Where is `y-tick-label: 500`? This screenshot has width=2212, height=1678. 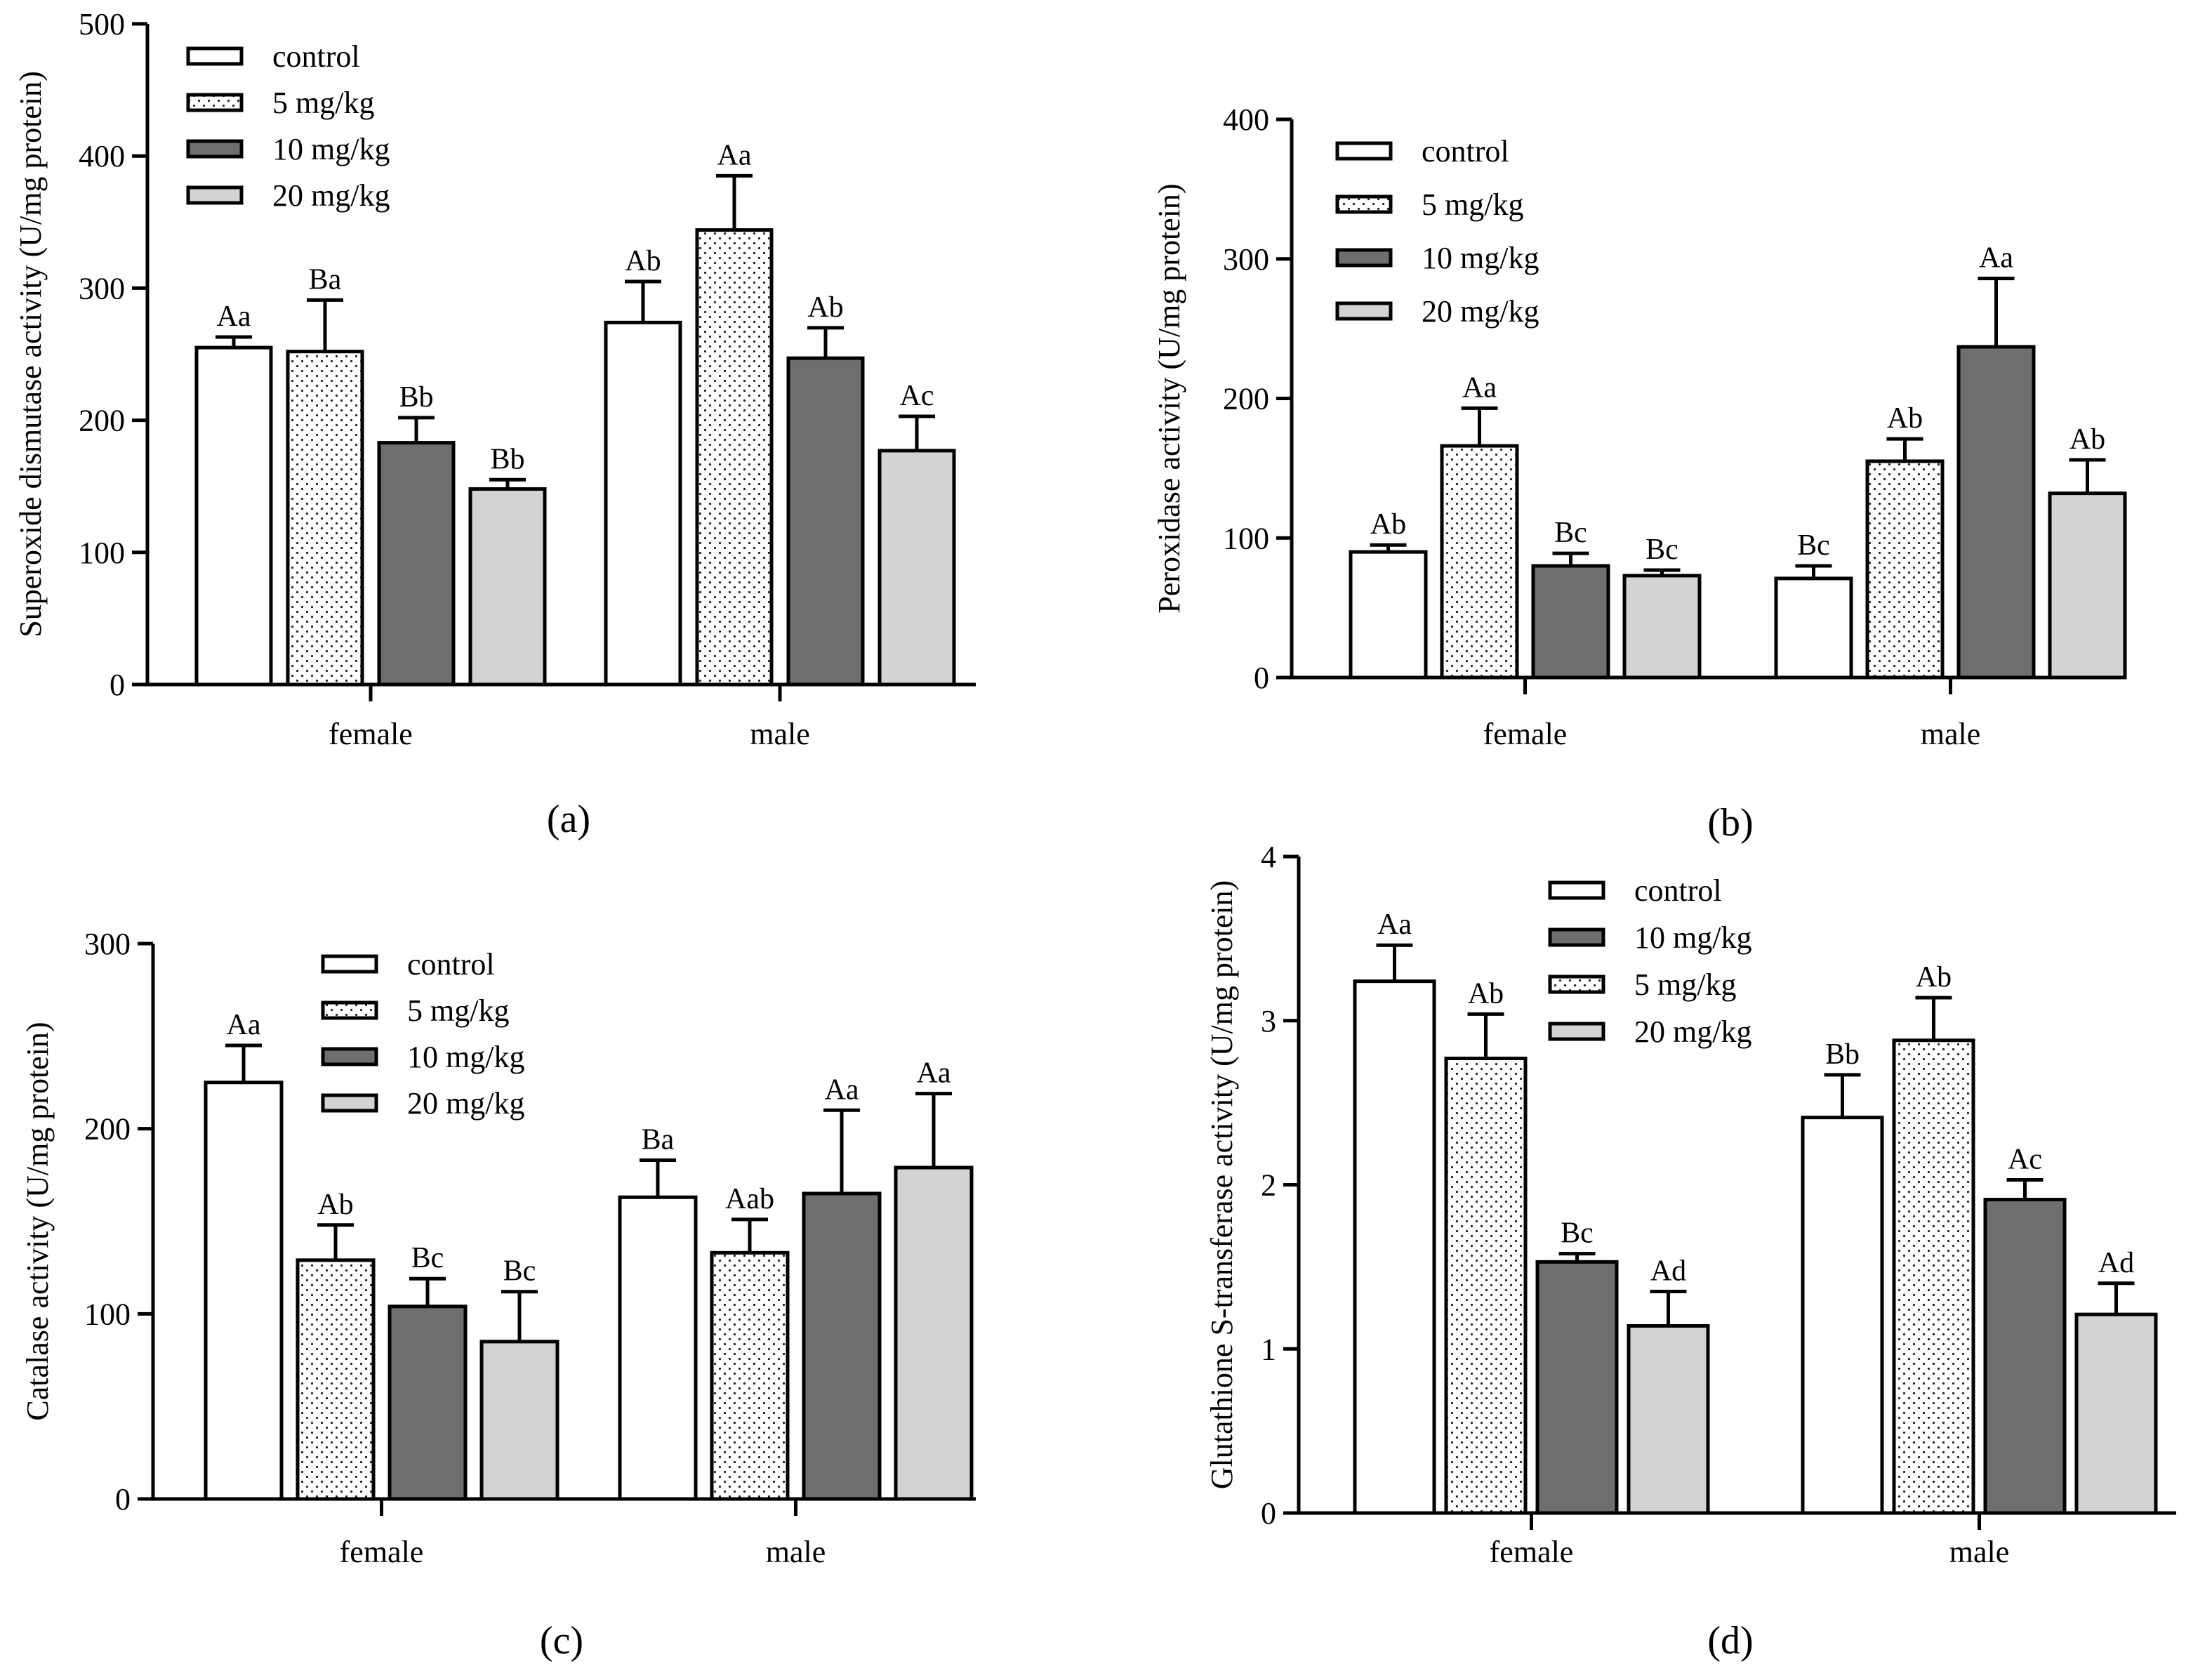 y-tick-label: 500 is located at coordinates (102, 24).